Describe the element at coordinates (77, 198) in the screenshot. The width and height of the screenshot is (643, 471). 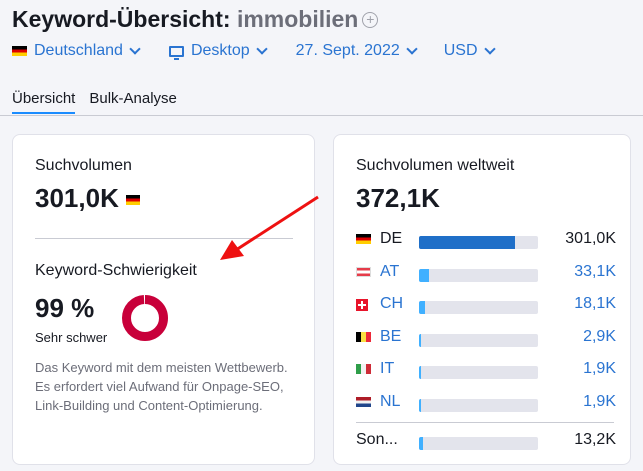
I see `volume-number: 301,0K` at that location.